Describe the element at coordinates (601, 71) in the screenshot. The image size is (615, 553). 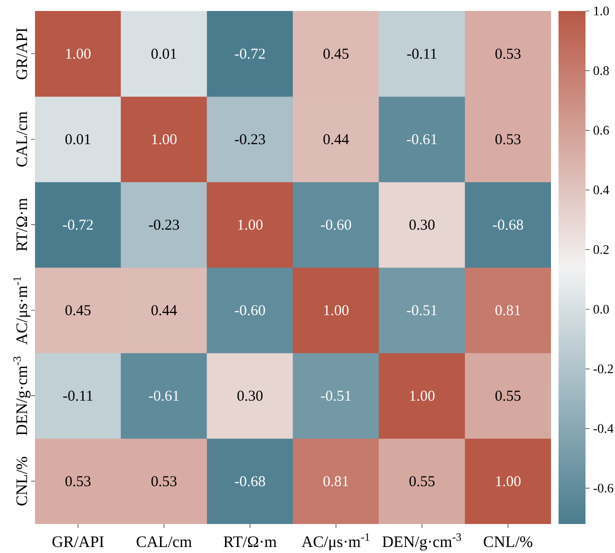
I see `color-bar-label: 0.8` at that location.